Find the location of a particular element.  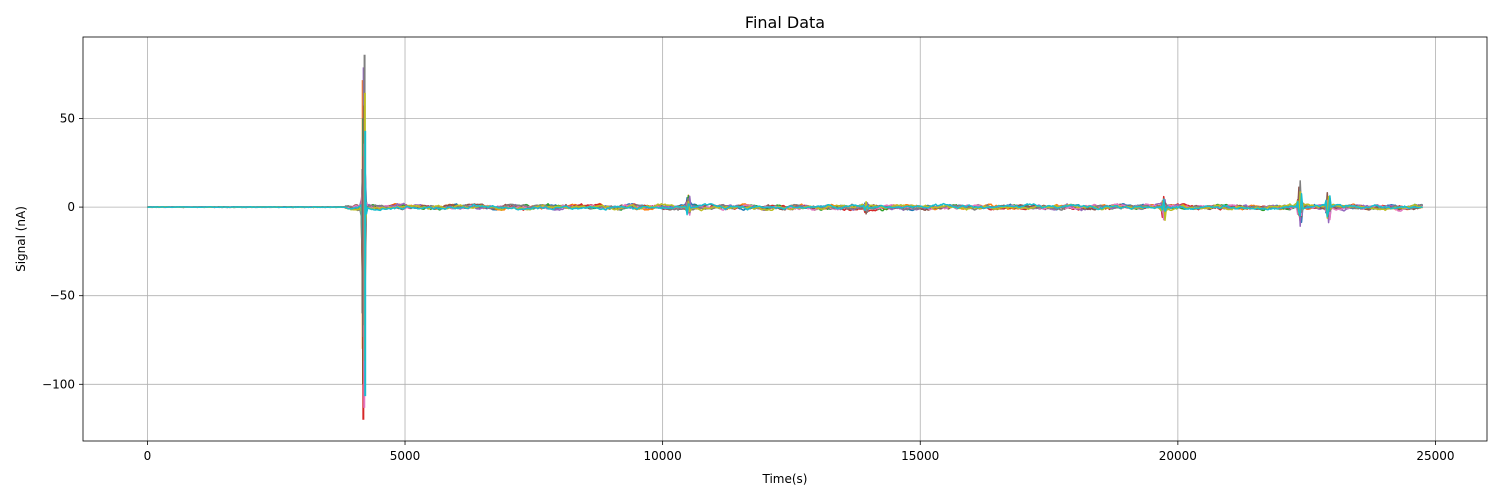

x-tick-label: 5000 is located at coordinates (405, 456).